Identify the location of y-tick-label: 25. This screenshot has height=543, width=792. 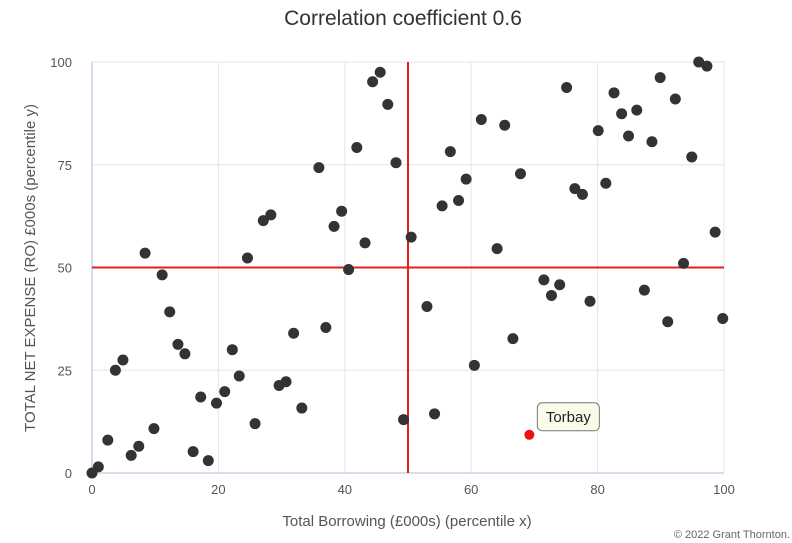
(65, 370).